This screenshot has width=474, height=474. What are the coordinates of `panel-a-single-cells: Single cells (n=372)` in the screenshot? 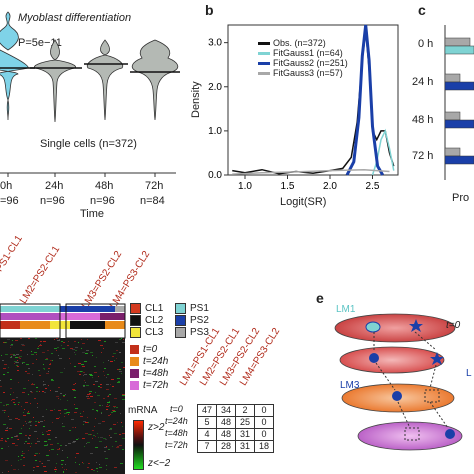 It's located at (88, 144).